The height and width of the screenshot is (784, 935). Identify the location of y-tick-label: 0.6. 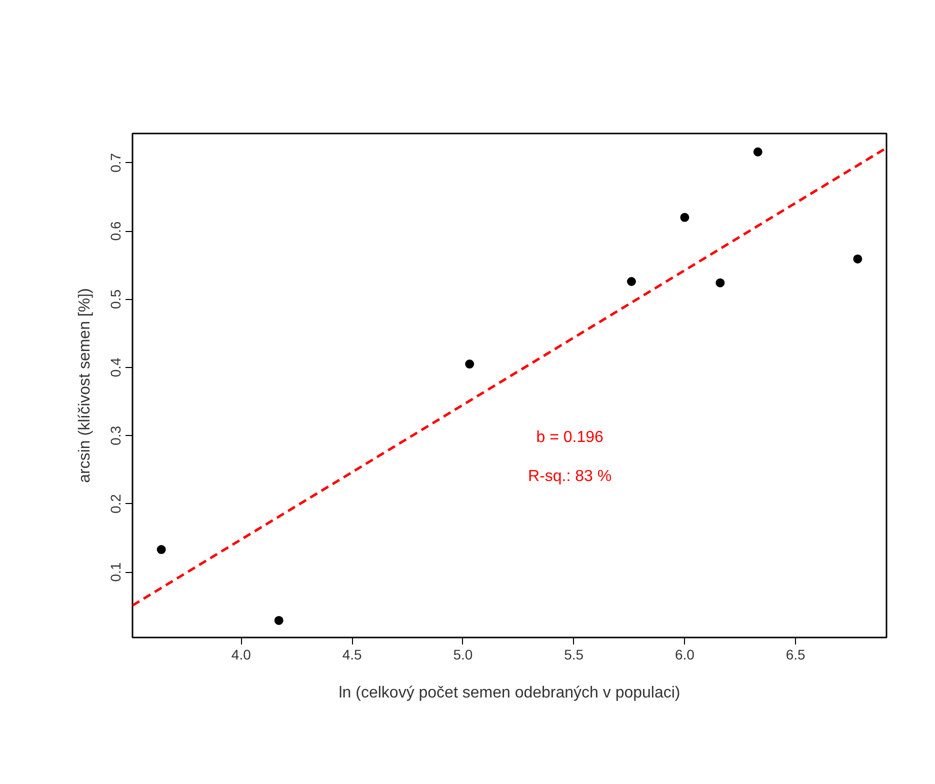
(116, 231).